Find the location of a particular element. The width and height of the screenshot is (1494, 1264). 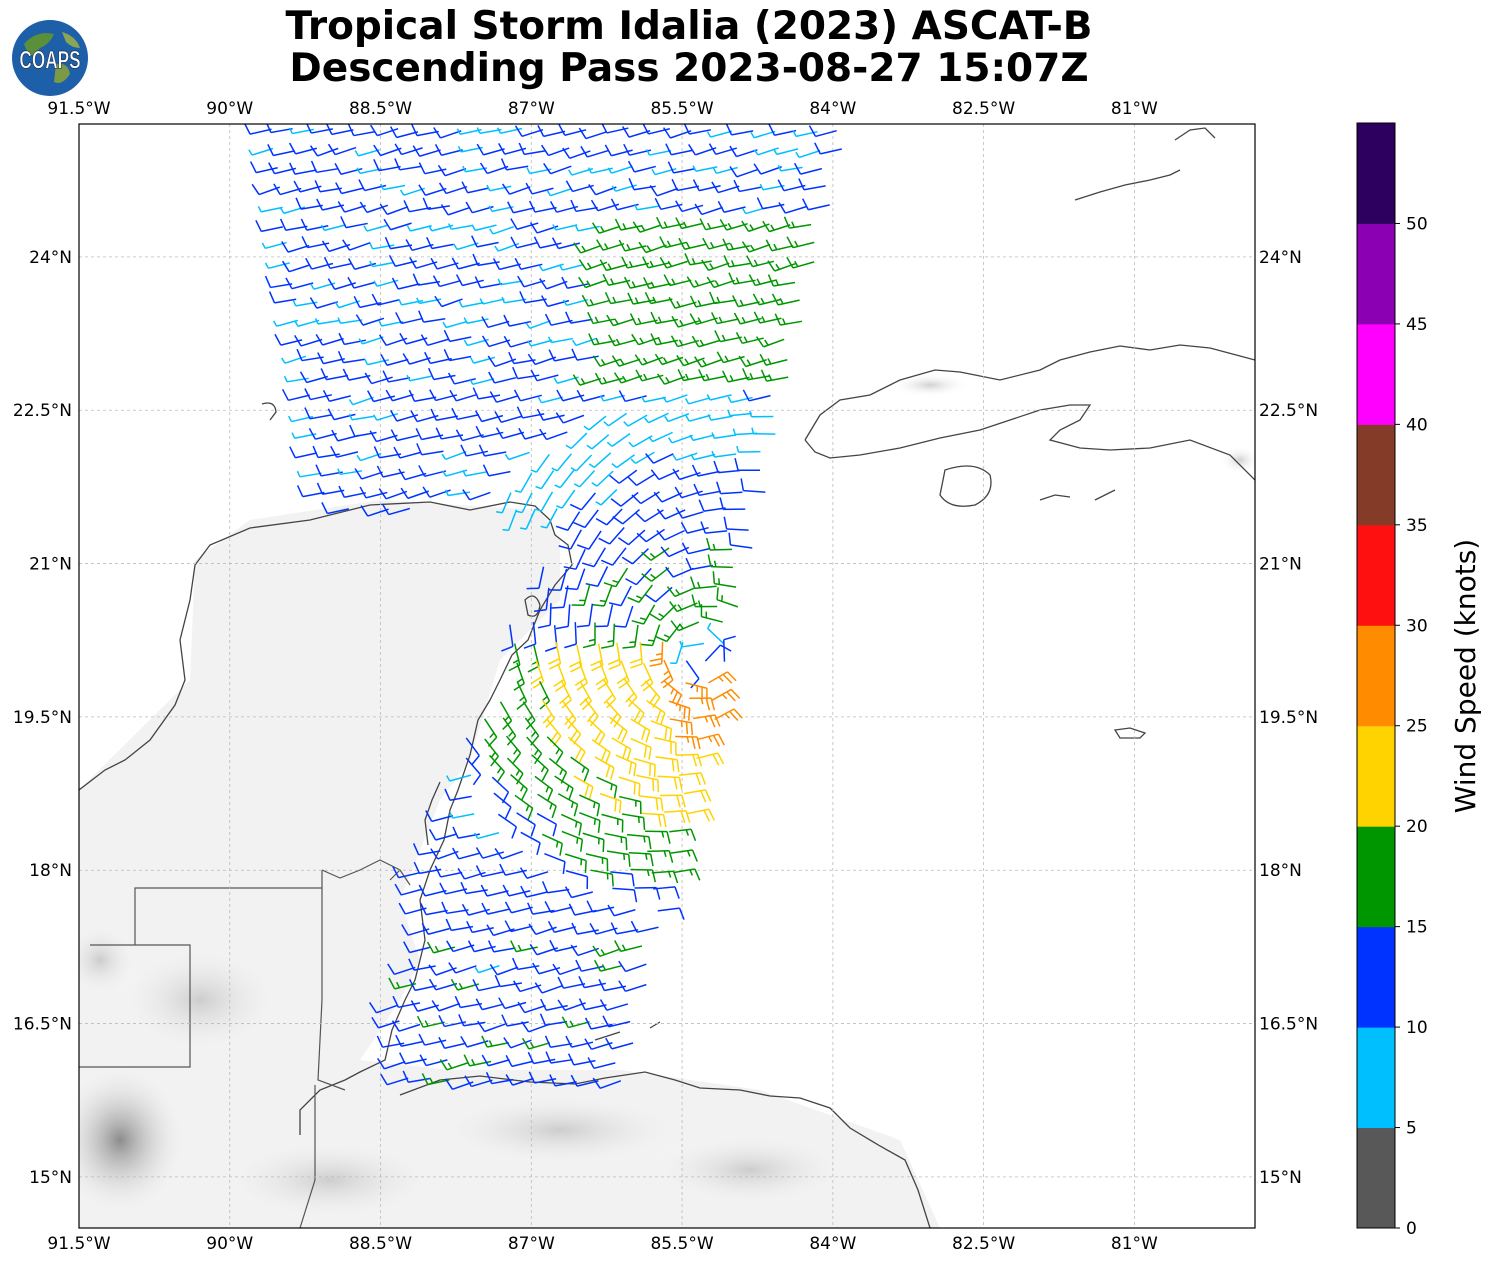

lon-tick-top-6: 82.5°W is located at coordinates (983, 109).